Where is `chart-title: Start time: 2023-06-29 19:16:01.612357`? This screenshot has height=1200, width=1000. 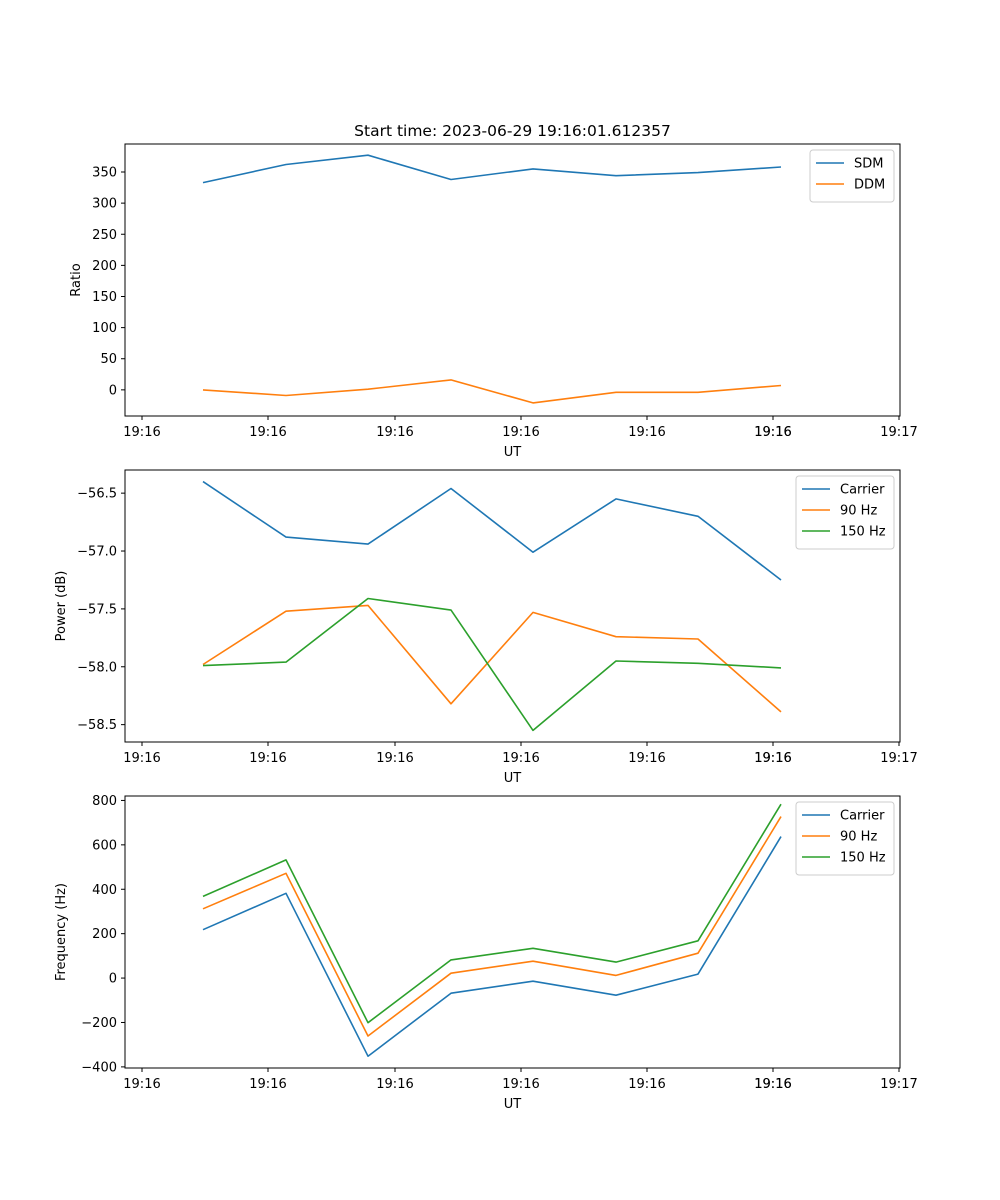 chart-title: Start time: 2023-06-29 19:16:01.612357 is located at coordinates (512, 131).